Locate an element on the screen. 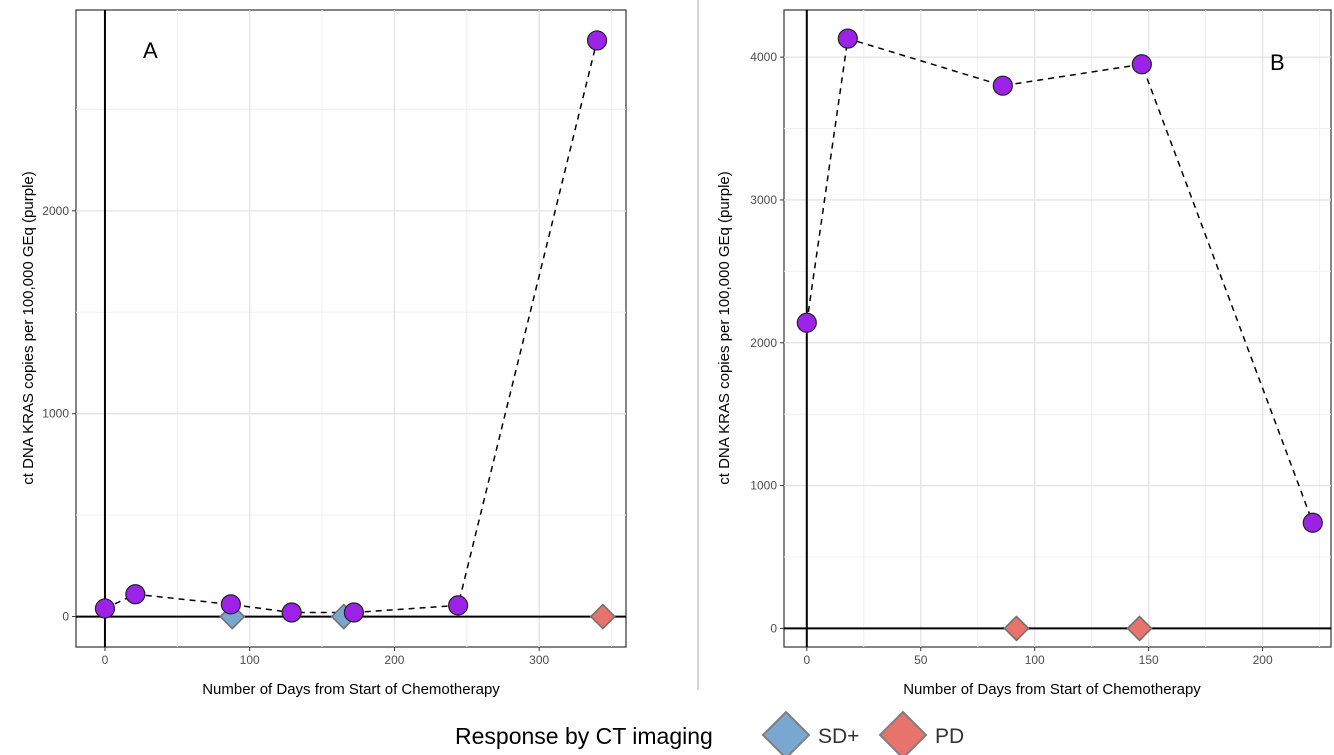 This screenshot has height=755, width=1334. panel-a-letter: A is located at coordinates (150, 50).